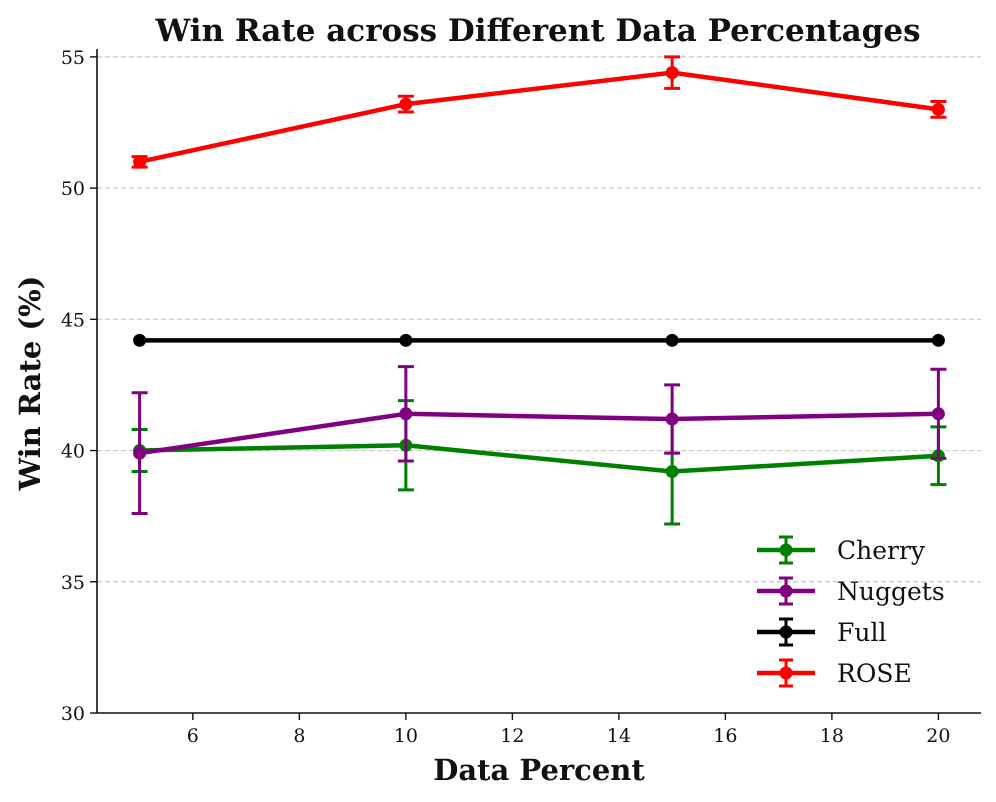 This screenshot has height=802, width=996. What do you see at coordinates (938, 736) in the screenshot?
I see `x-tick-label: 20` at bounding box center [938, 736].